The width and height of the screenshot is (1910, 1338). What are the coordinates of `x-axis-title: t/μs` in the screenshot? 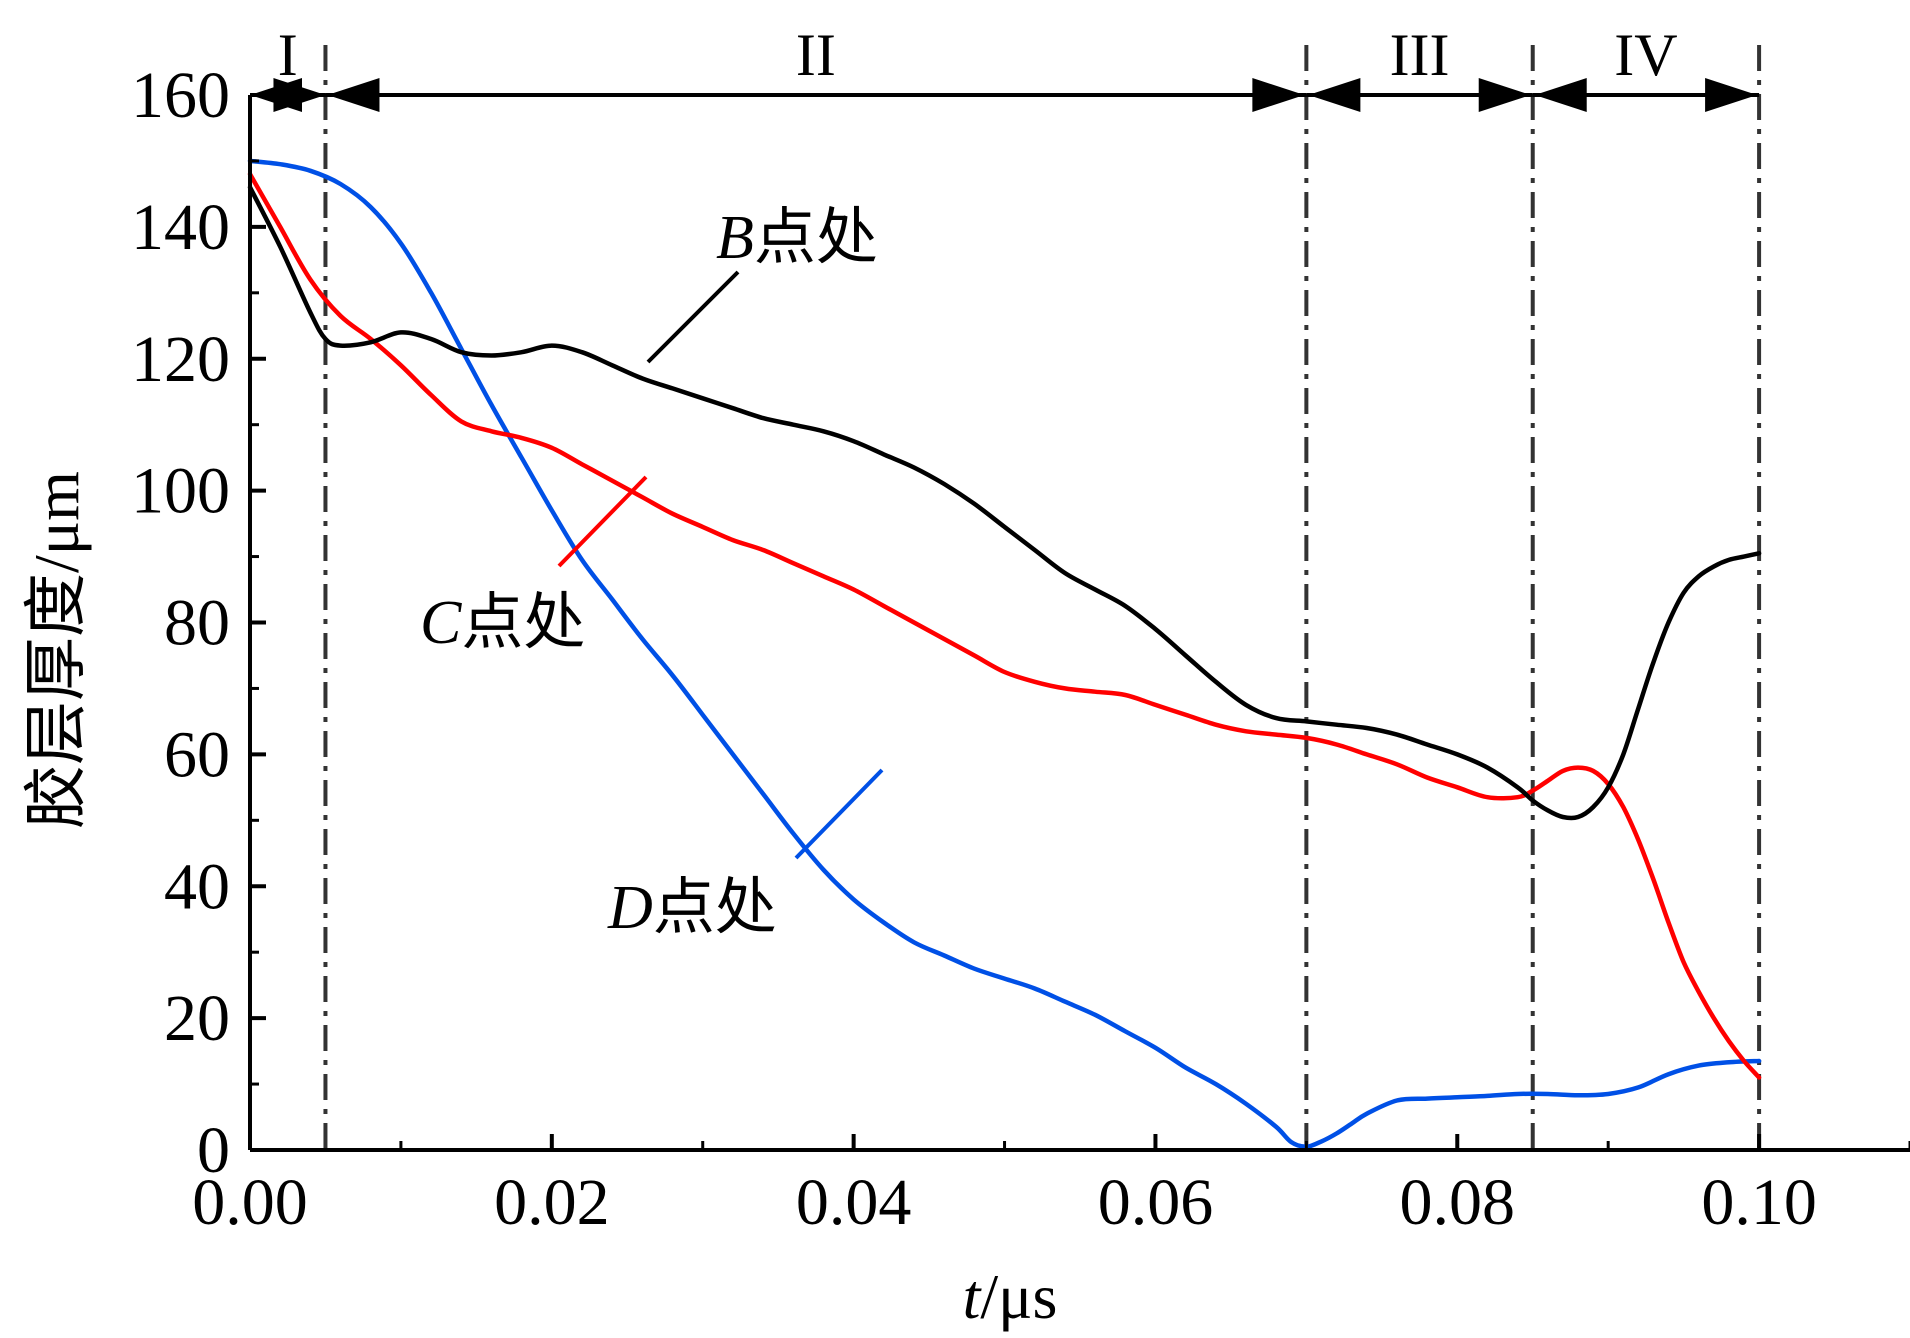 It's located at (1010, 1296).